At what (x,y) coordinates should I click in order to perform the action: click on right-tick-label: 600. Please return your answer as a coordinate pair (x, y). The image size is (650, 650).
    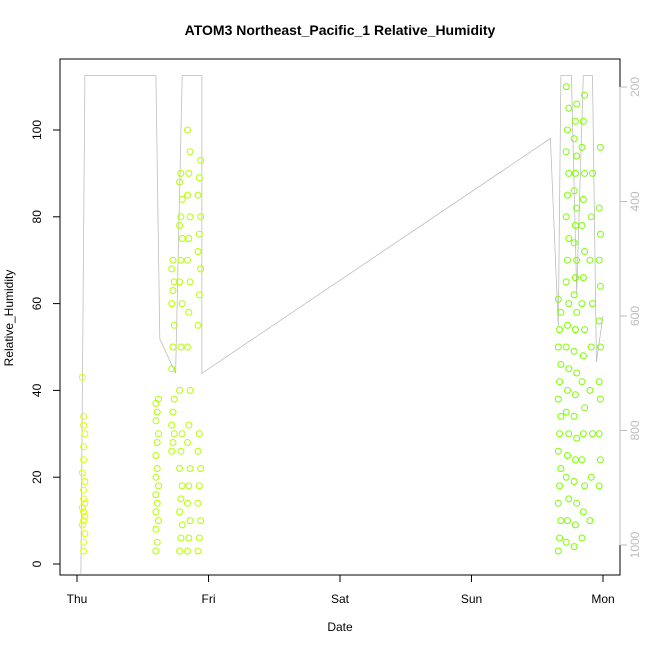
    Looking at the image, I should click on (635, 316).